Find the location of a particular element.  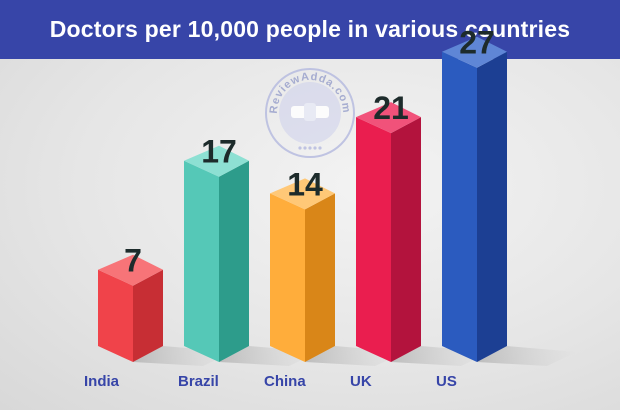

bar-india is located at coordinates (130, 308).